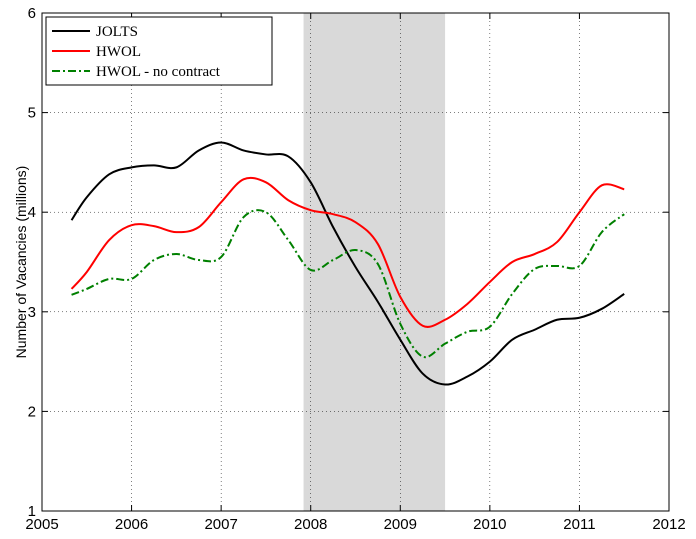  I want to click on x-tick-label: 2012, so click(668, 524).